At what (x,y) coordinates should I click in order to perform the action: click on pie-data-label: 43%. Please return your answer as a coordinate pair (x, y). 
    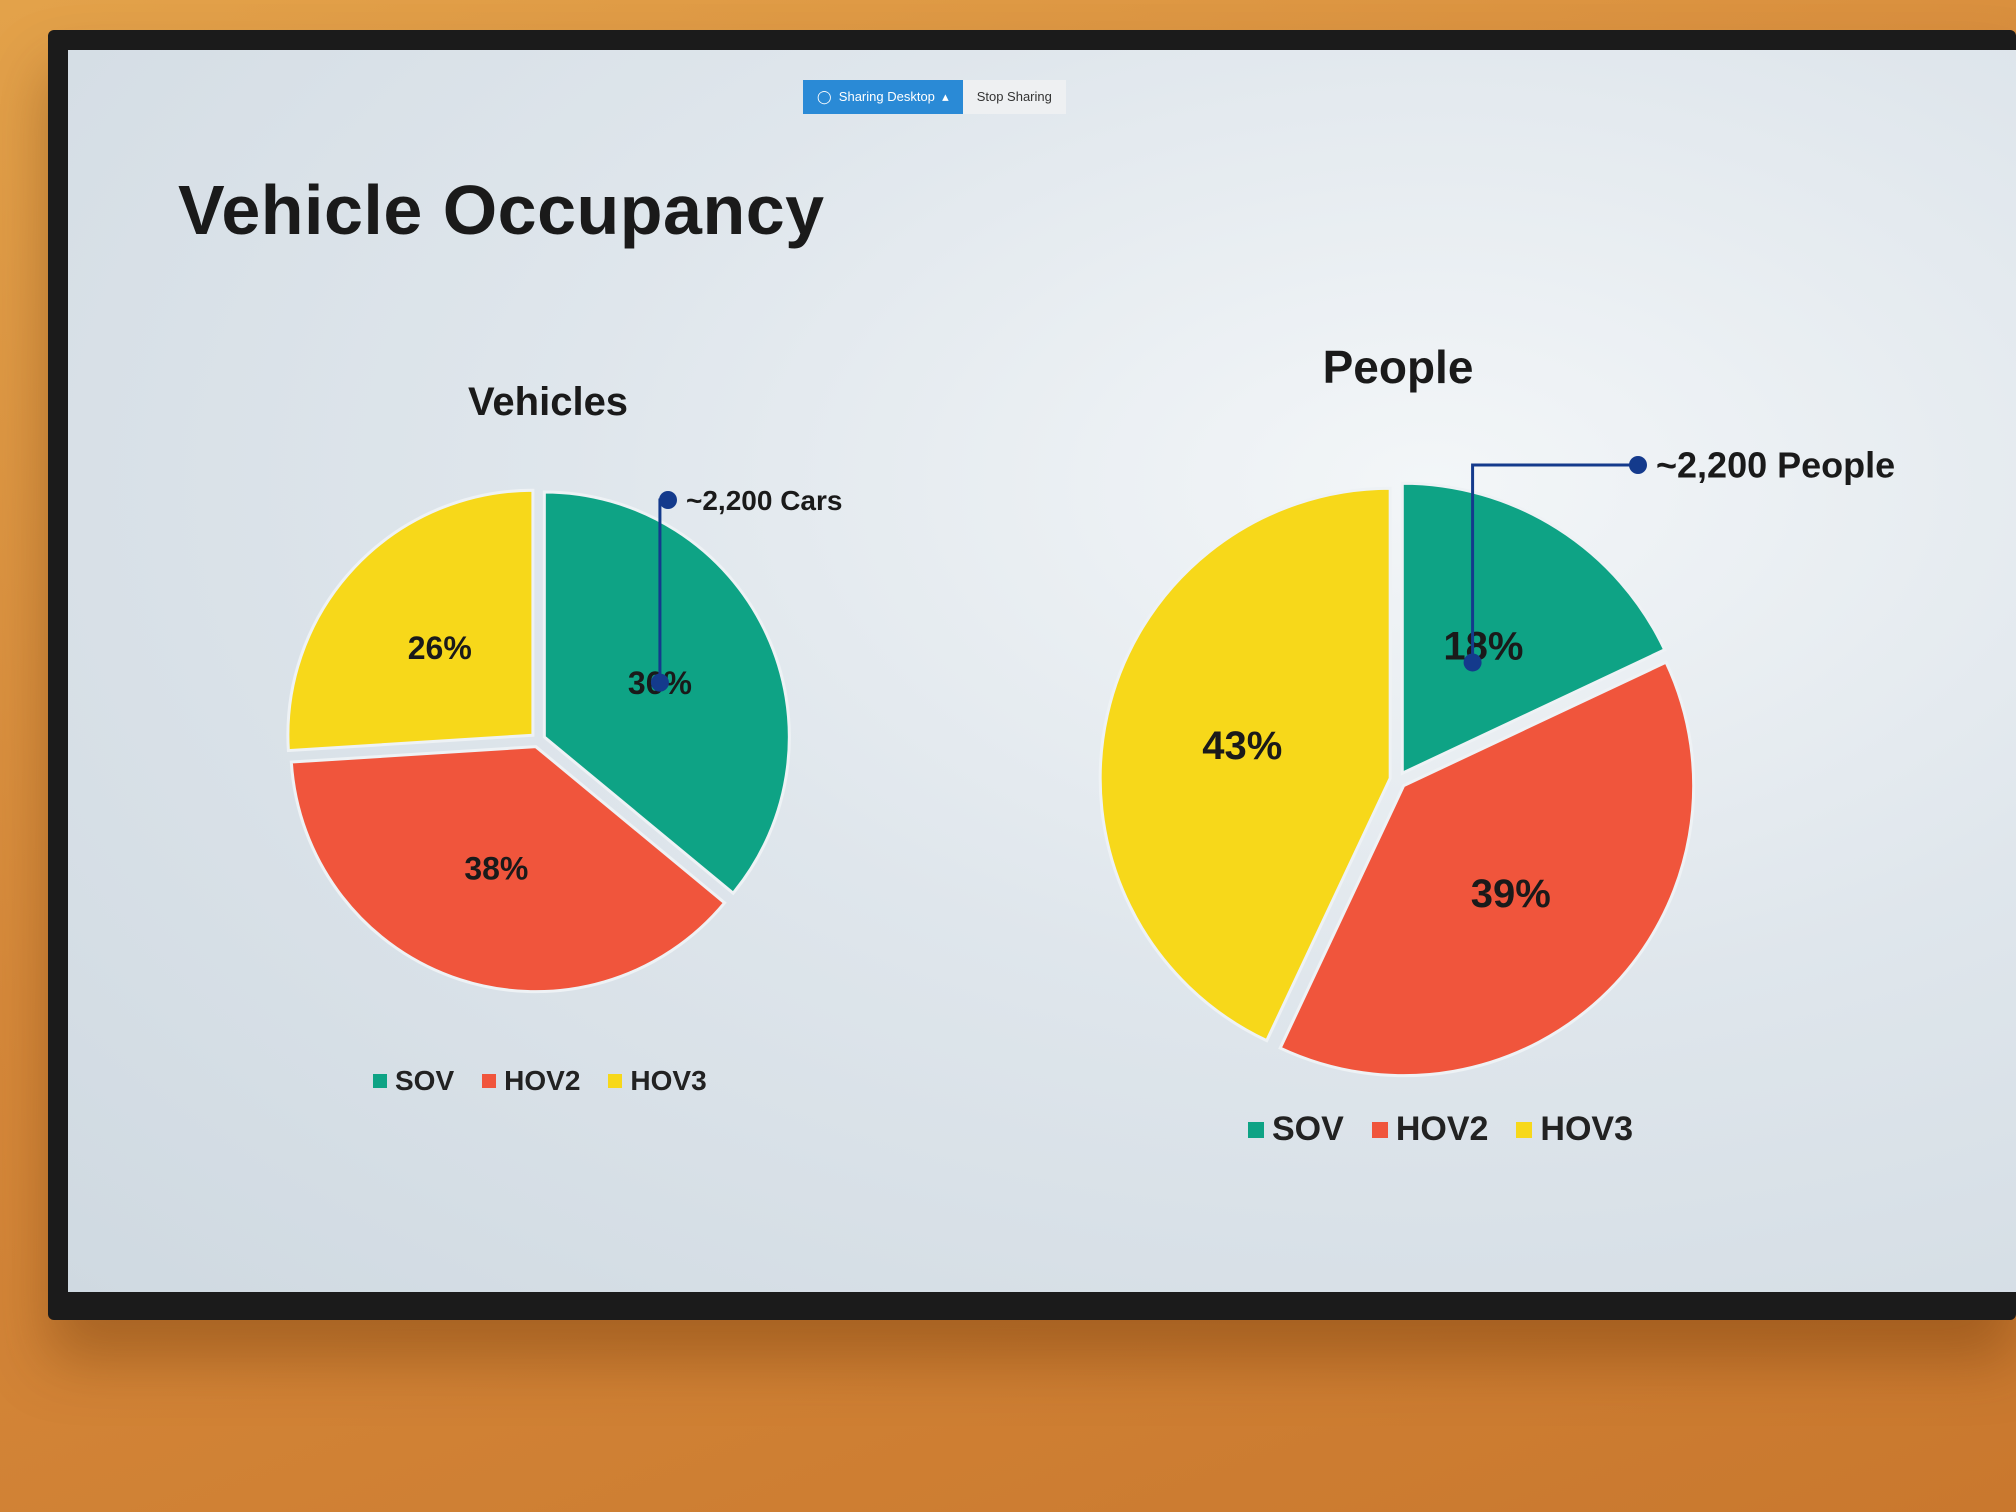
    Looking at the image, I should click on (1242, 746).